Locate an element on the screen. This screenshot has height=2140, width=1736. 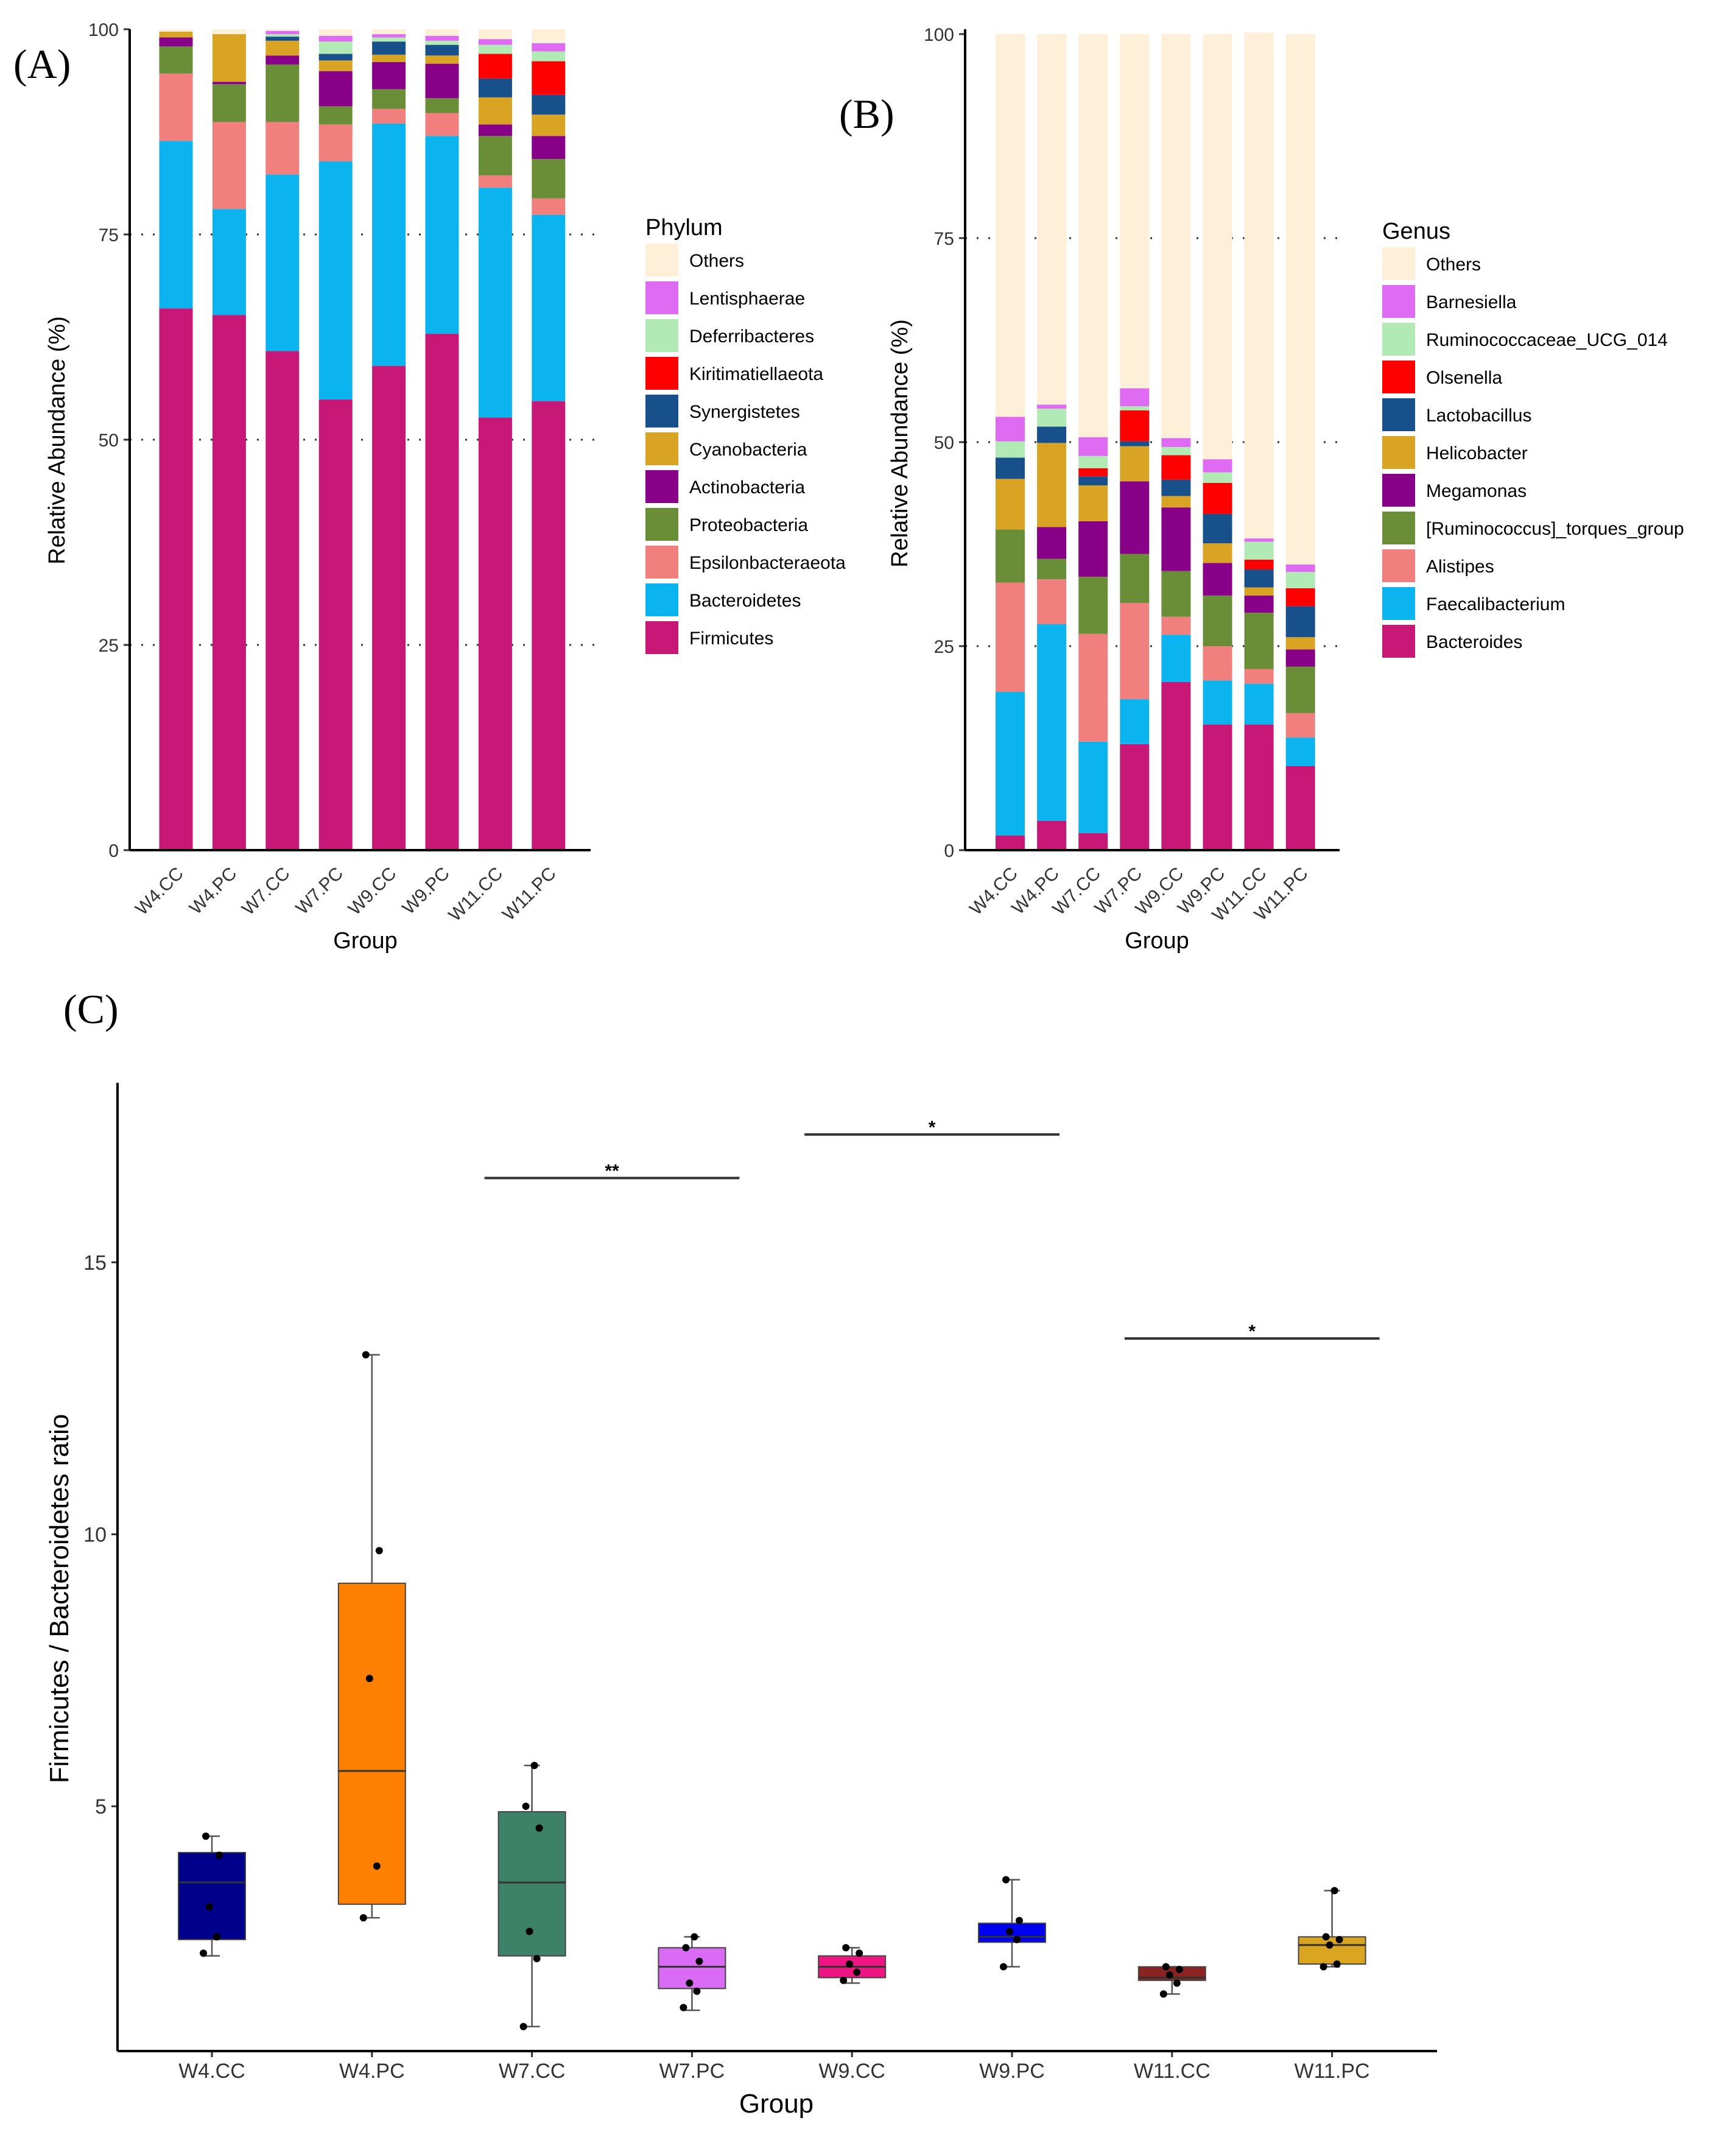
bar-segment-w9-pc-megamonas is located at coordinates (1218, 579).